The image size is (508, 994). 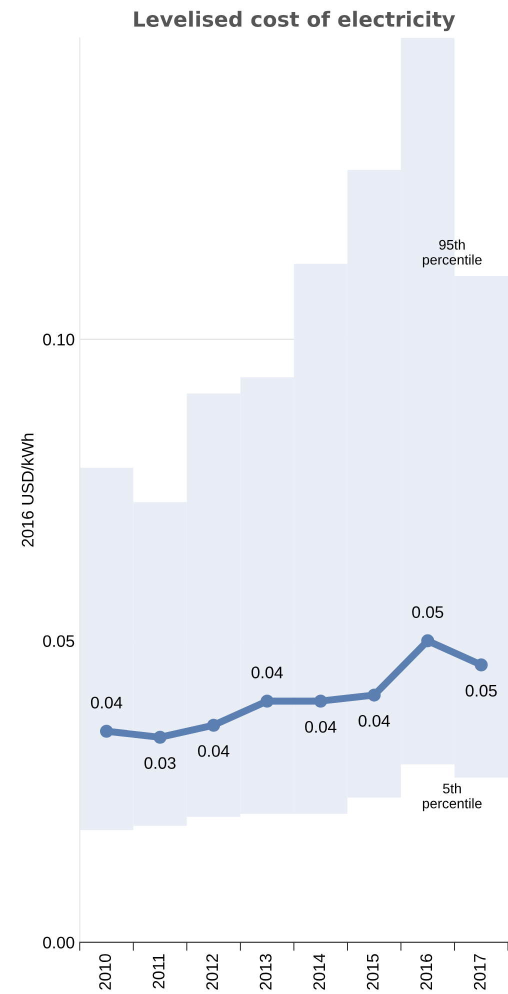 What do you see at coordinates (158, 971) in the screenshot?
I see `x-tick-label: 2011` at bounding box center [158, 971].